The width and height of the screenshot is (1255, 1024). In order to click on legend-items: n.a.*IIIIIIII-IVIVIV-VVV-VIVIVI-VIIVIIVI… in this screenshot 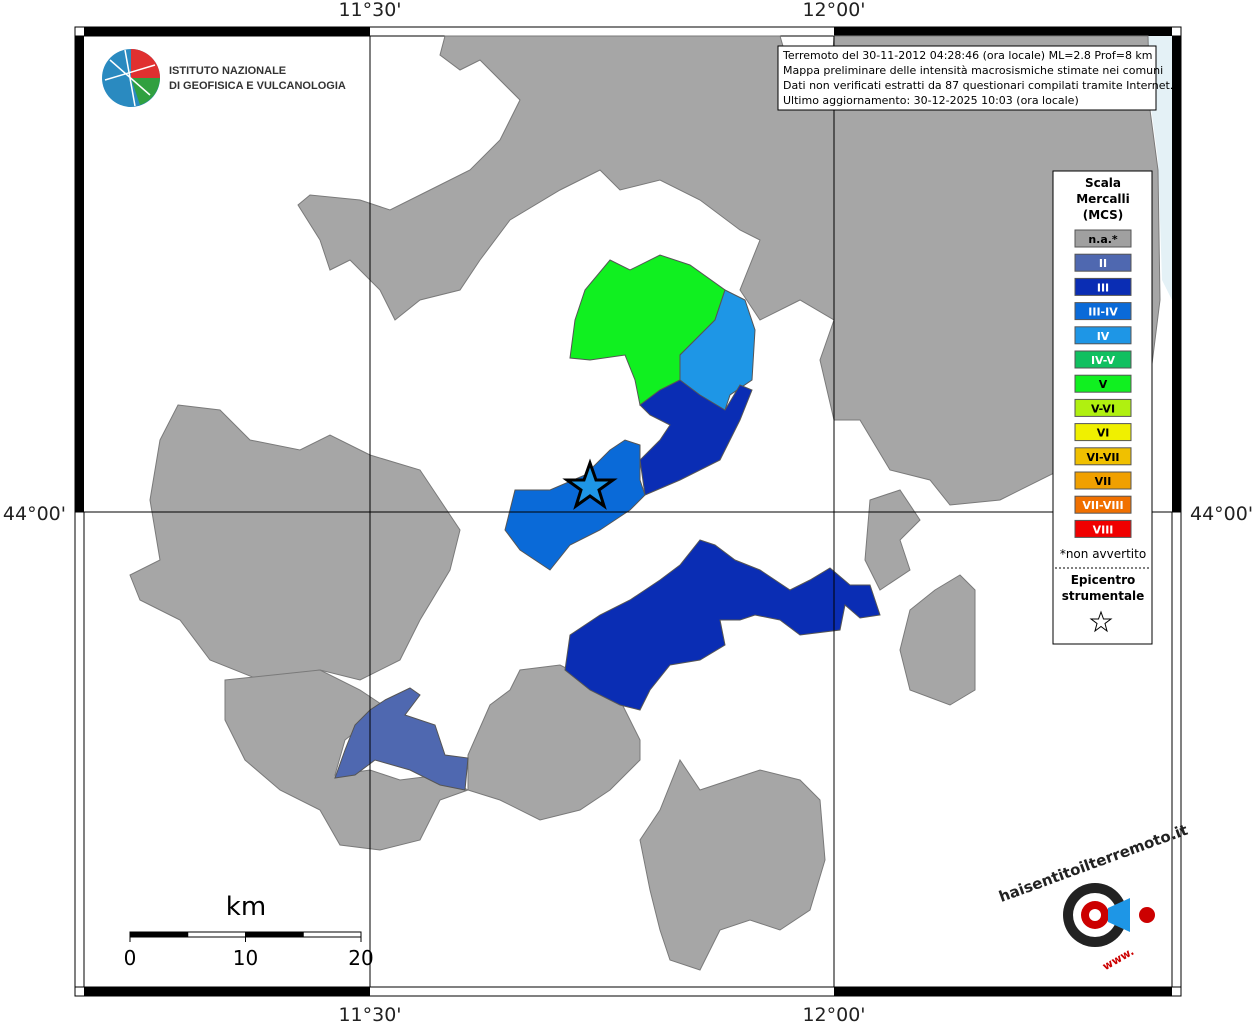, I will do `click(1103, 383)`.